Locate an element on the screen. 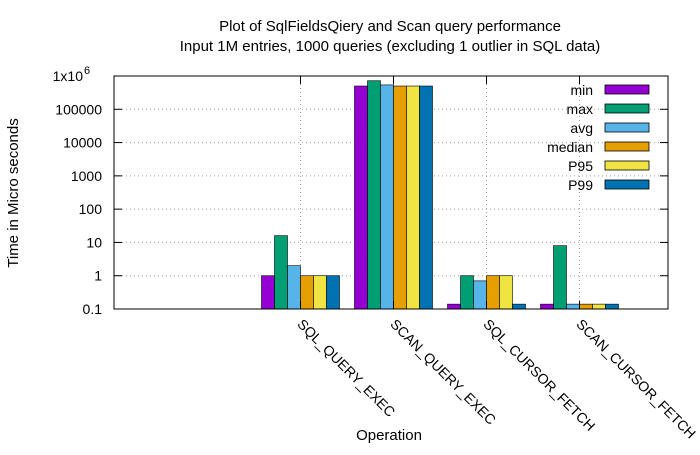 This screenshot has width=700, height=455. y-tick-label-top: 1x10 is located at coordinates (68, 76).